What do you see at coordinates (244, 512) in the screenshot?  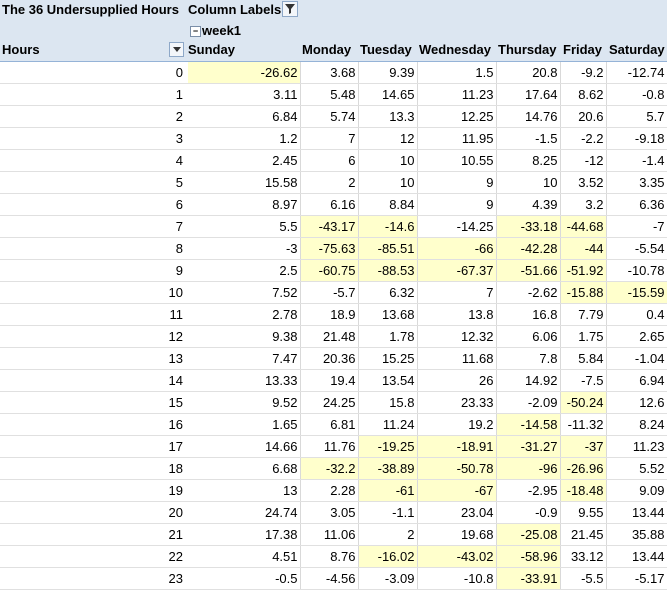 I see `value-cell: 24.74` at bounding box center [244, 512].